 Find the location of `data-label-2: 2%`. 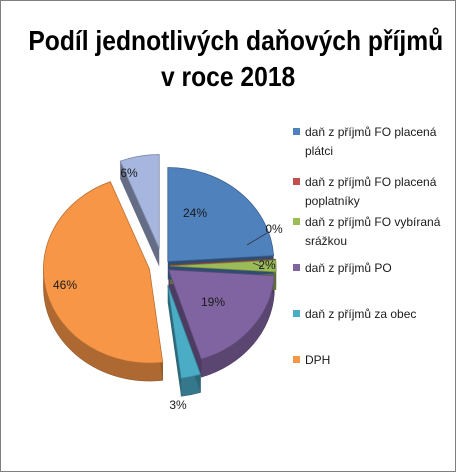

data-label-2: 2% is located at coordinates (267, 265).